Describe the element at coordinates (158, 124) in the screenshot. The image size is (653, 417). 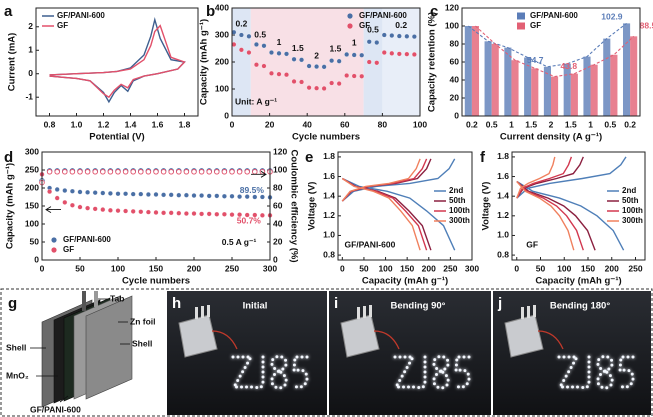
I see `x-tick-label: 1.6` at that location.